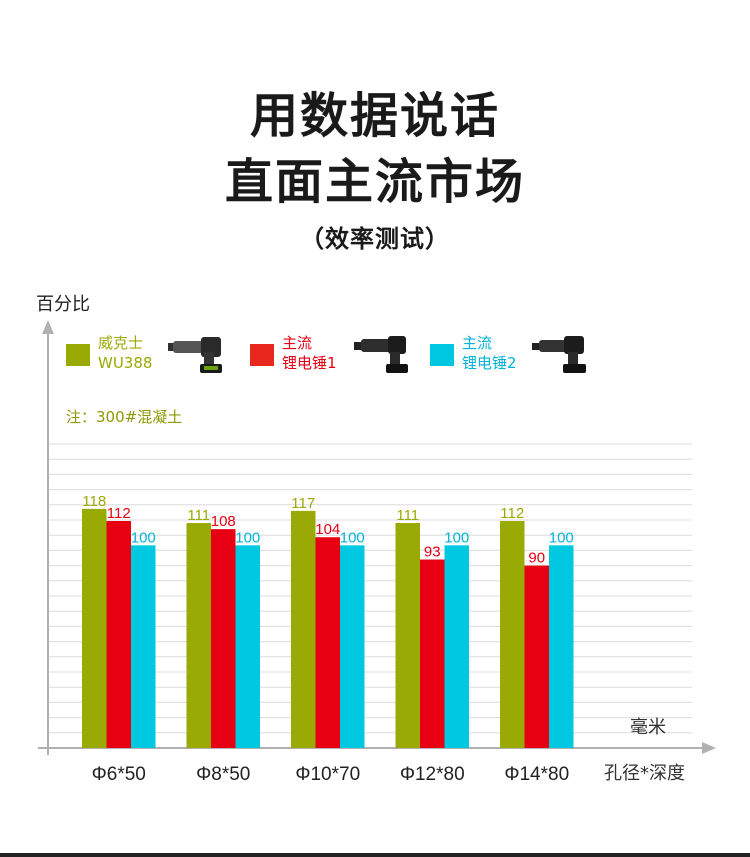 This screenshot has width=750, height=857. What do you see at coordinates (375, 855) in the screenshot?
I see `bottom-divider` at bounding box center [375, 855].